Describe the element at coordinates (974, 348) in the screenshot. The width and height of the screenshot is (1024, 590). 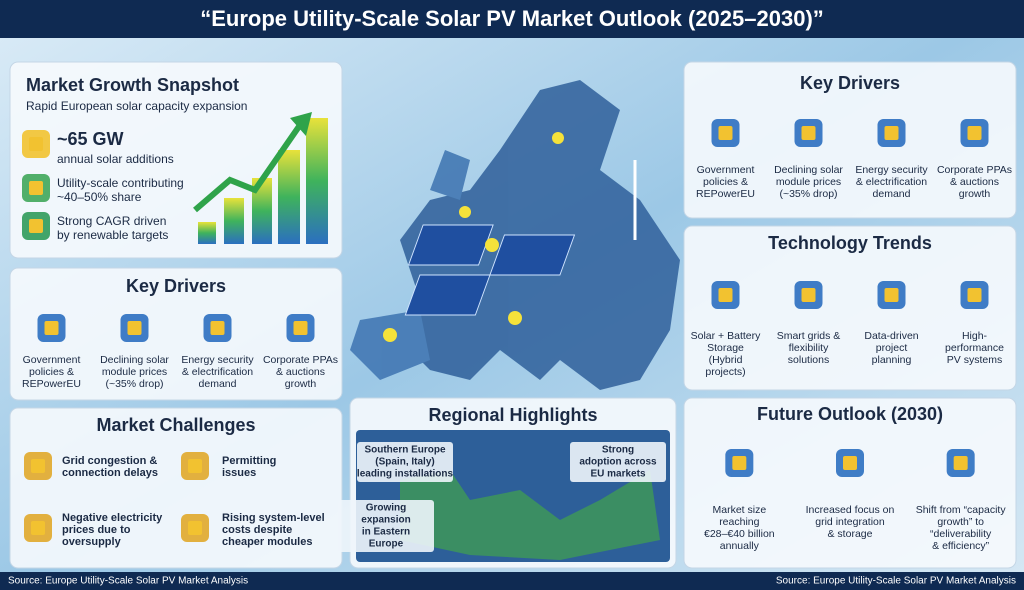
I see `label: performance` at that location.